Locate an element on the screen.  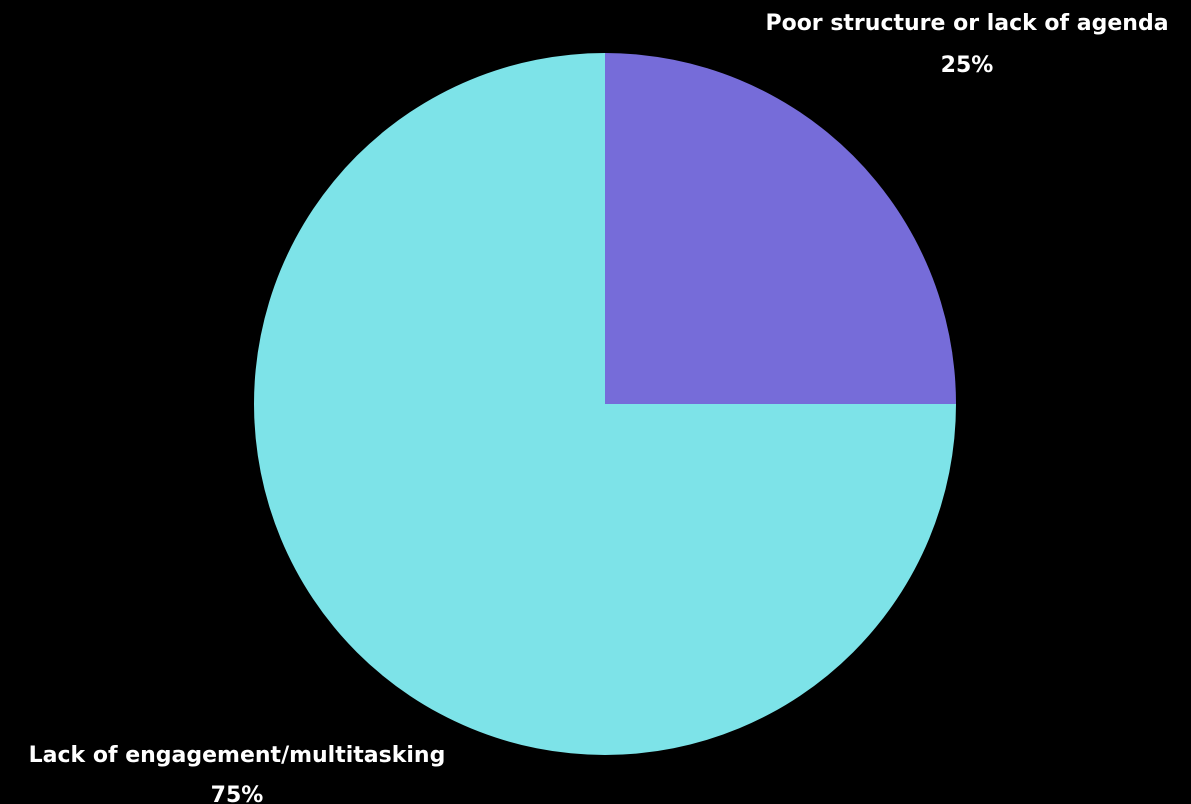
slice-label-name-1: Lack of engagement/multitasking is located at coordinates (237, 755).